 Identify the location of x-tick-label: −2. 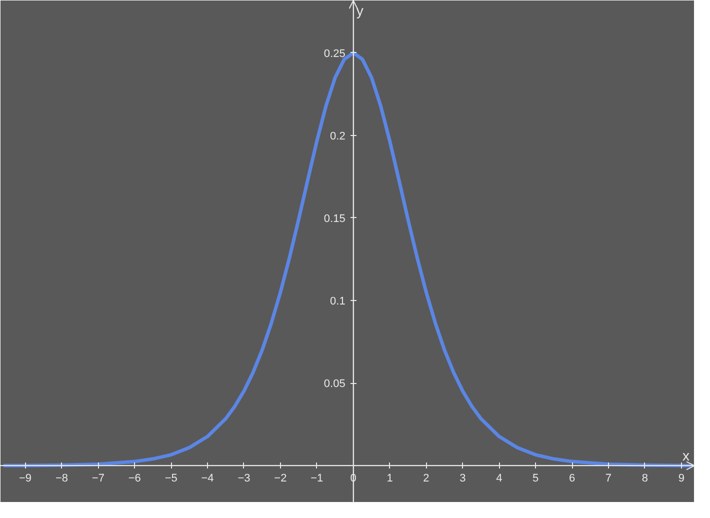
(280, 478).